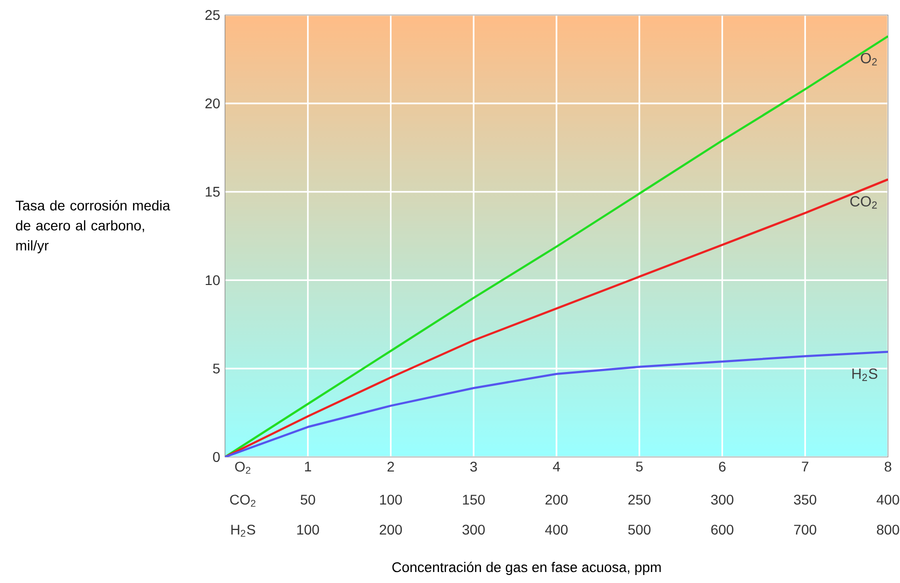 This screenshot has height=583, width=900. What do you see at coordinates (308, 529) in the screenshot?
I see `text: 100` at bounding box center [308, 529].